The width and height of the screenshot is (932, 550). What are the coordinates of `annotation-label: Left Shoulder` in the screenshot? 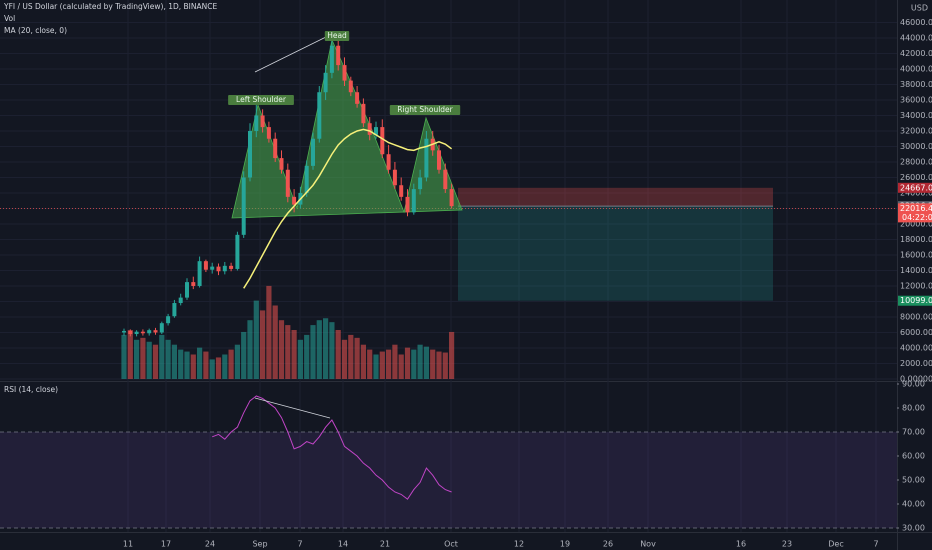 It's located at (261, 99).